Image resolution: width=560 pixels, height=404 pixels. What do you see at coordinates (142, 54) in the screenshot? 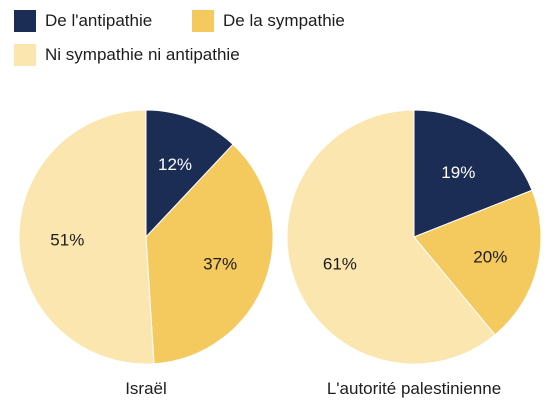
I see `legend-label: Ni sympathie ni antipathie` at bounding box center [142, 54].